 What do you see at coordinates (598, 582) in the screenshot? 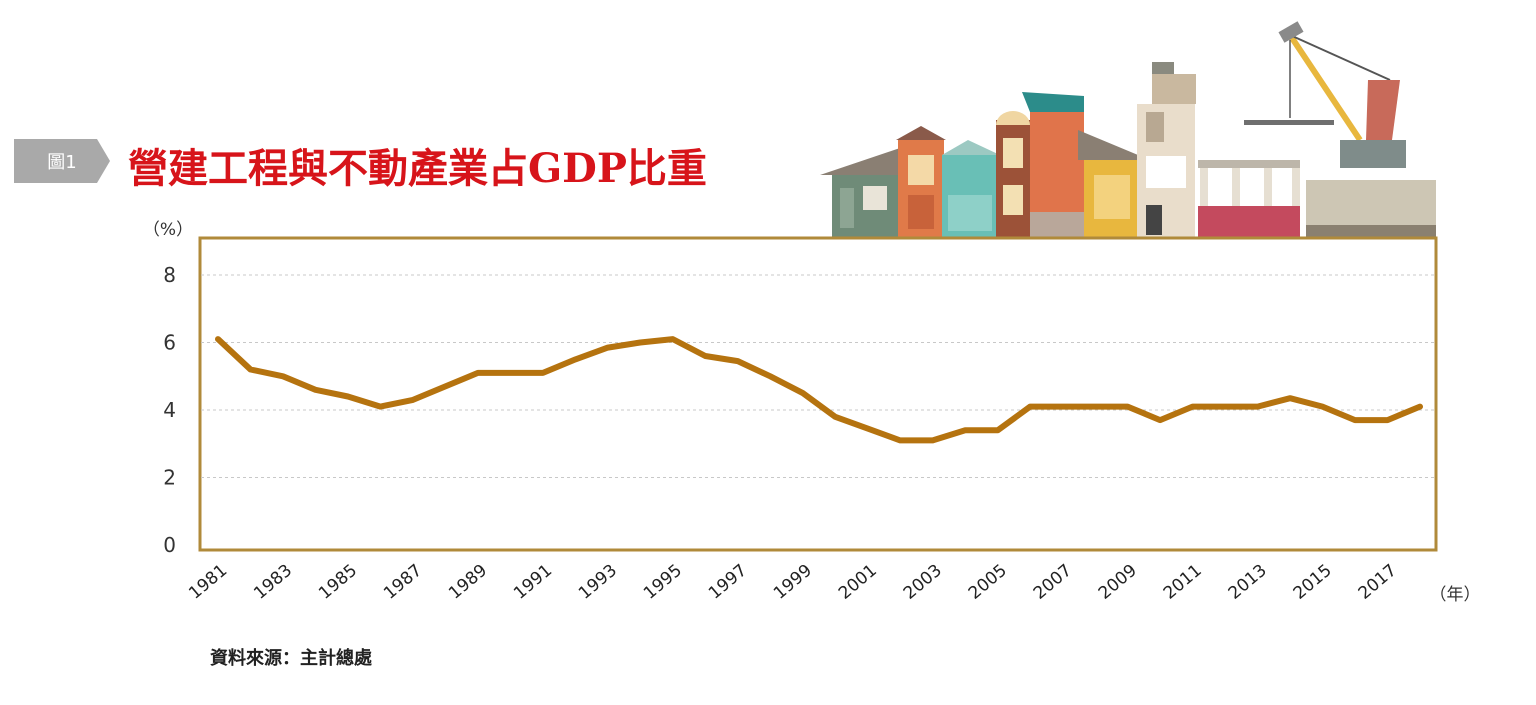
I see `x-tick-label: 1993` at bounding box center [598, 582].